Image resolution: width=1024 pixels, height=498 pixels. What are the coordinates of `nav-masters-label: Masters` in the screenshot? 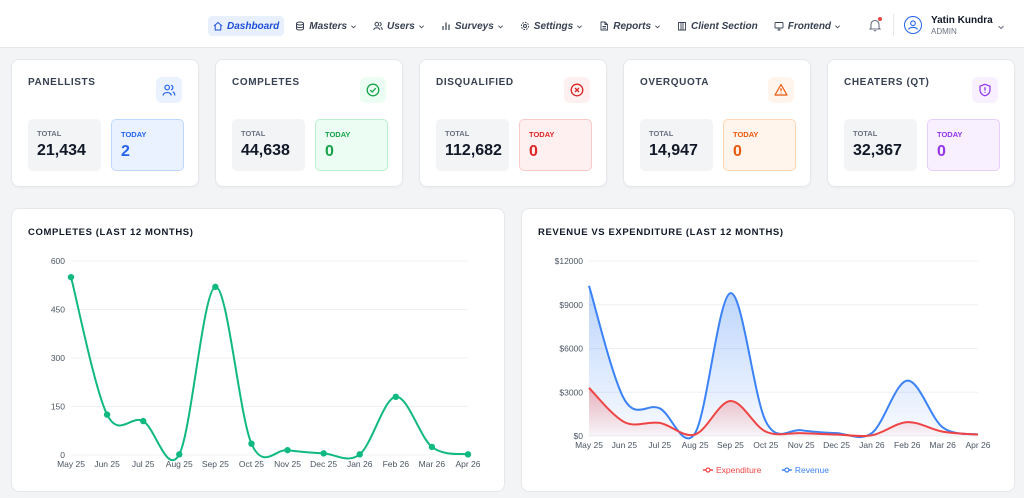 It's located at (328, 26).